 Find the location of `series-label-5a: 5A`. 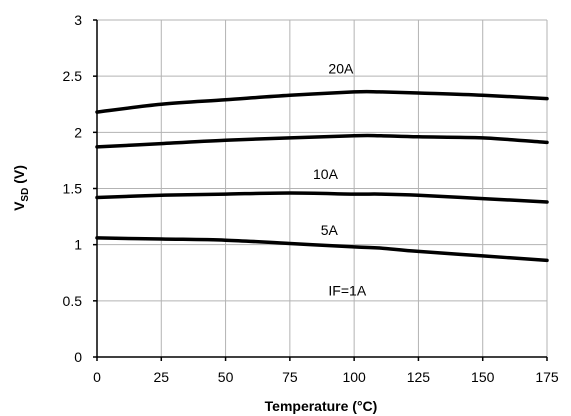

series-label-5a: 5A is located at coordinates (330, 230).